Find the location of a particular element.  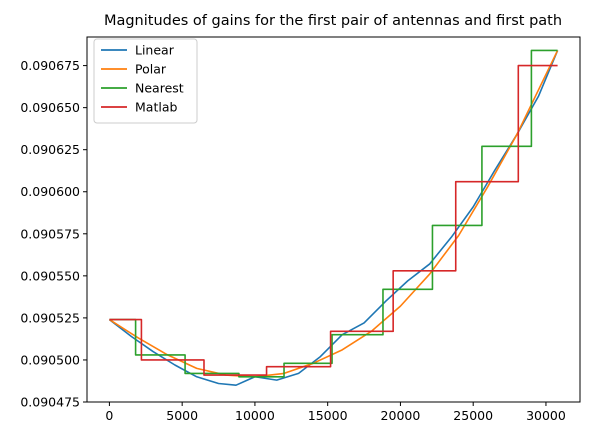

legend-label: Matlab is located at coordinates (156, 107).